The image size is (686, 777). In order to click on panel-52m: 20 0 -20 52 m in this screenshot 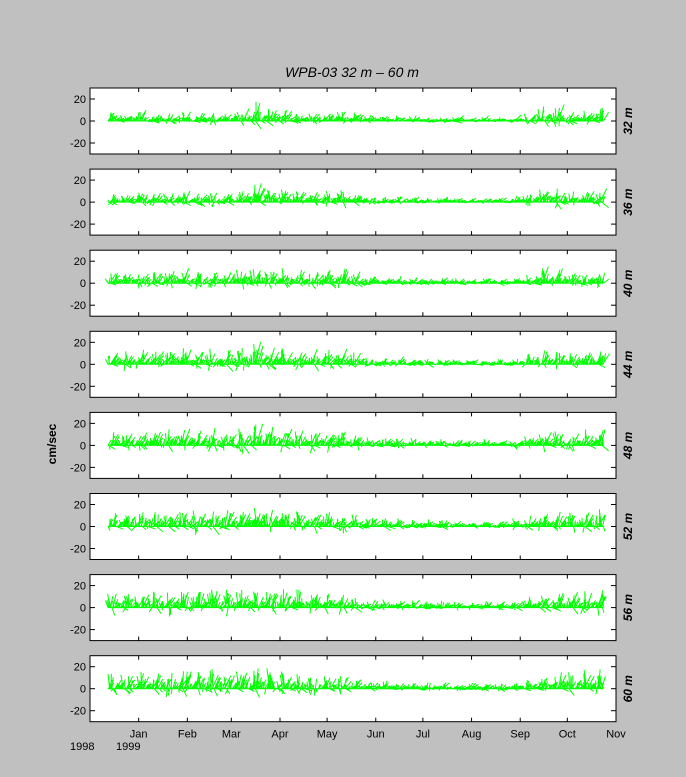, I will do `click(352, 526)`.